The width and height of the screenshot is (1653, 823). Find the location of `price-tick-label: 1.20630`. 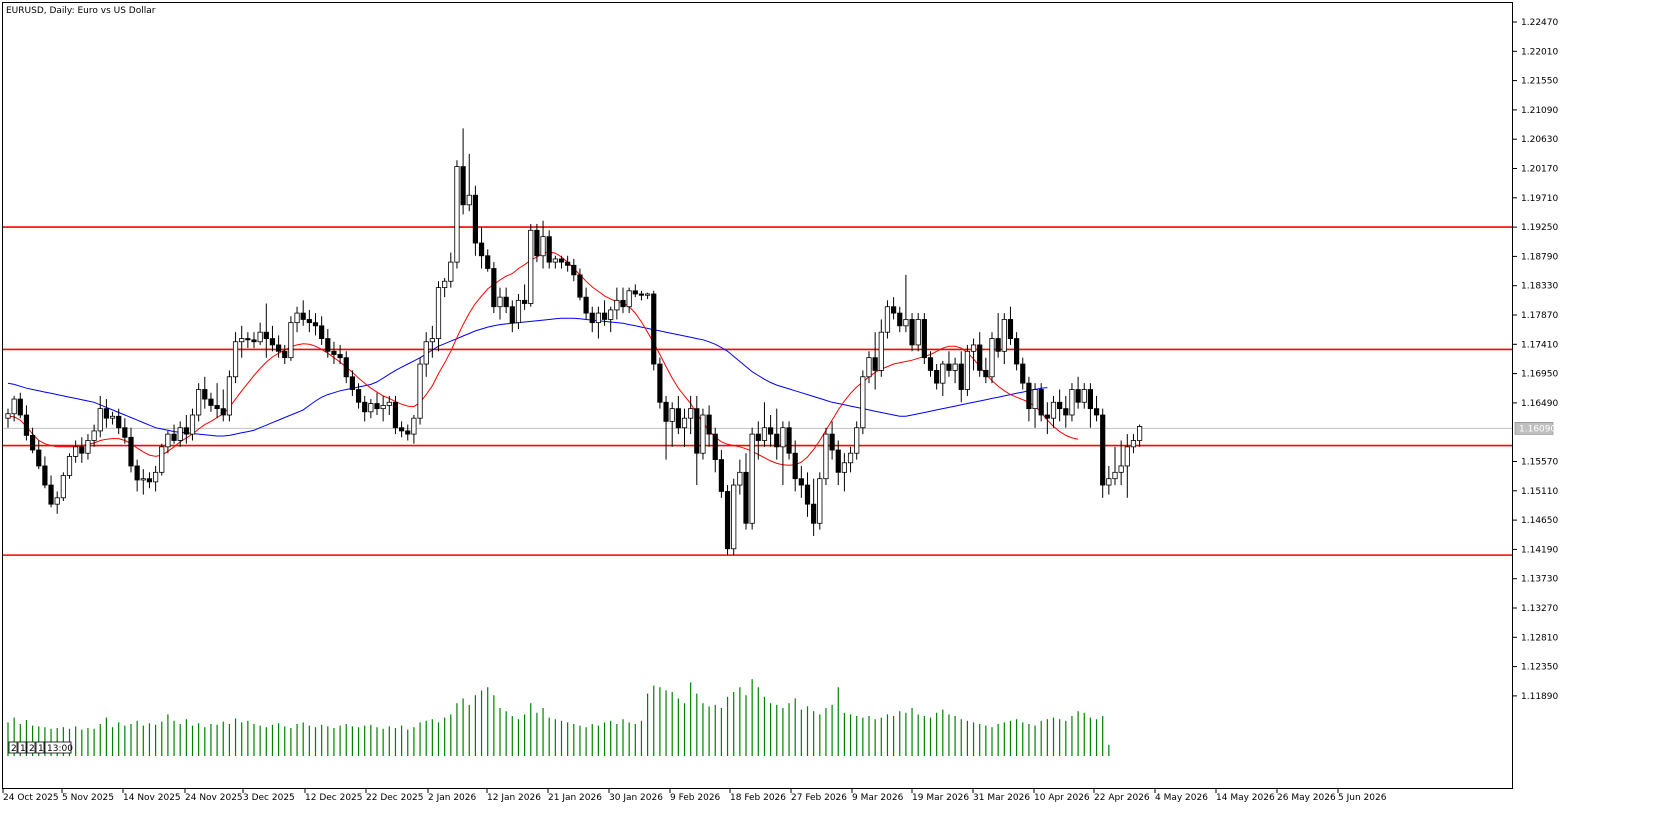

price-tick-label: 1.20630 is located at coordinates (1539, 140).